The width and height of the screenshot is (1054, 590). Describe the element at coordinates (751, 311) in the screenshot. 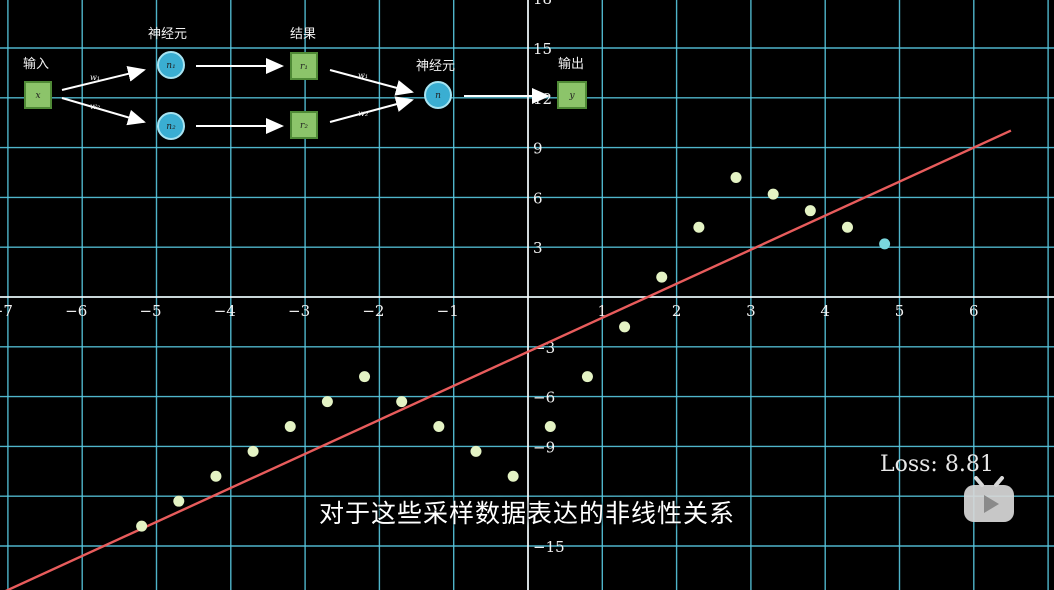

I see `x-tick-label: 3` at that location.